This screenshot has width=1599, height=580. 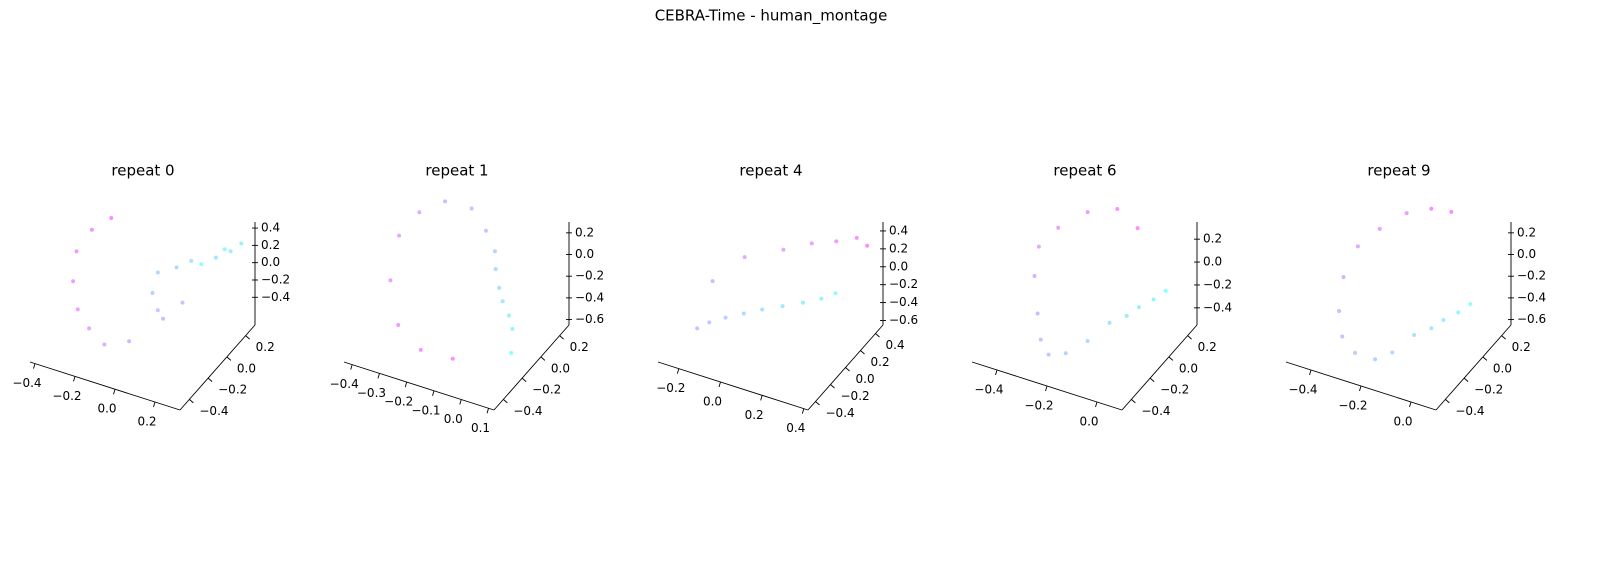 I want to click on z-tick-label: 0.4, so click(x=898, y=230).